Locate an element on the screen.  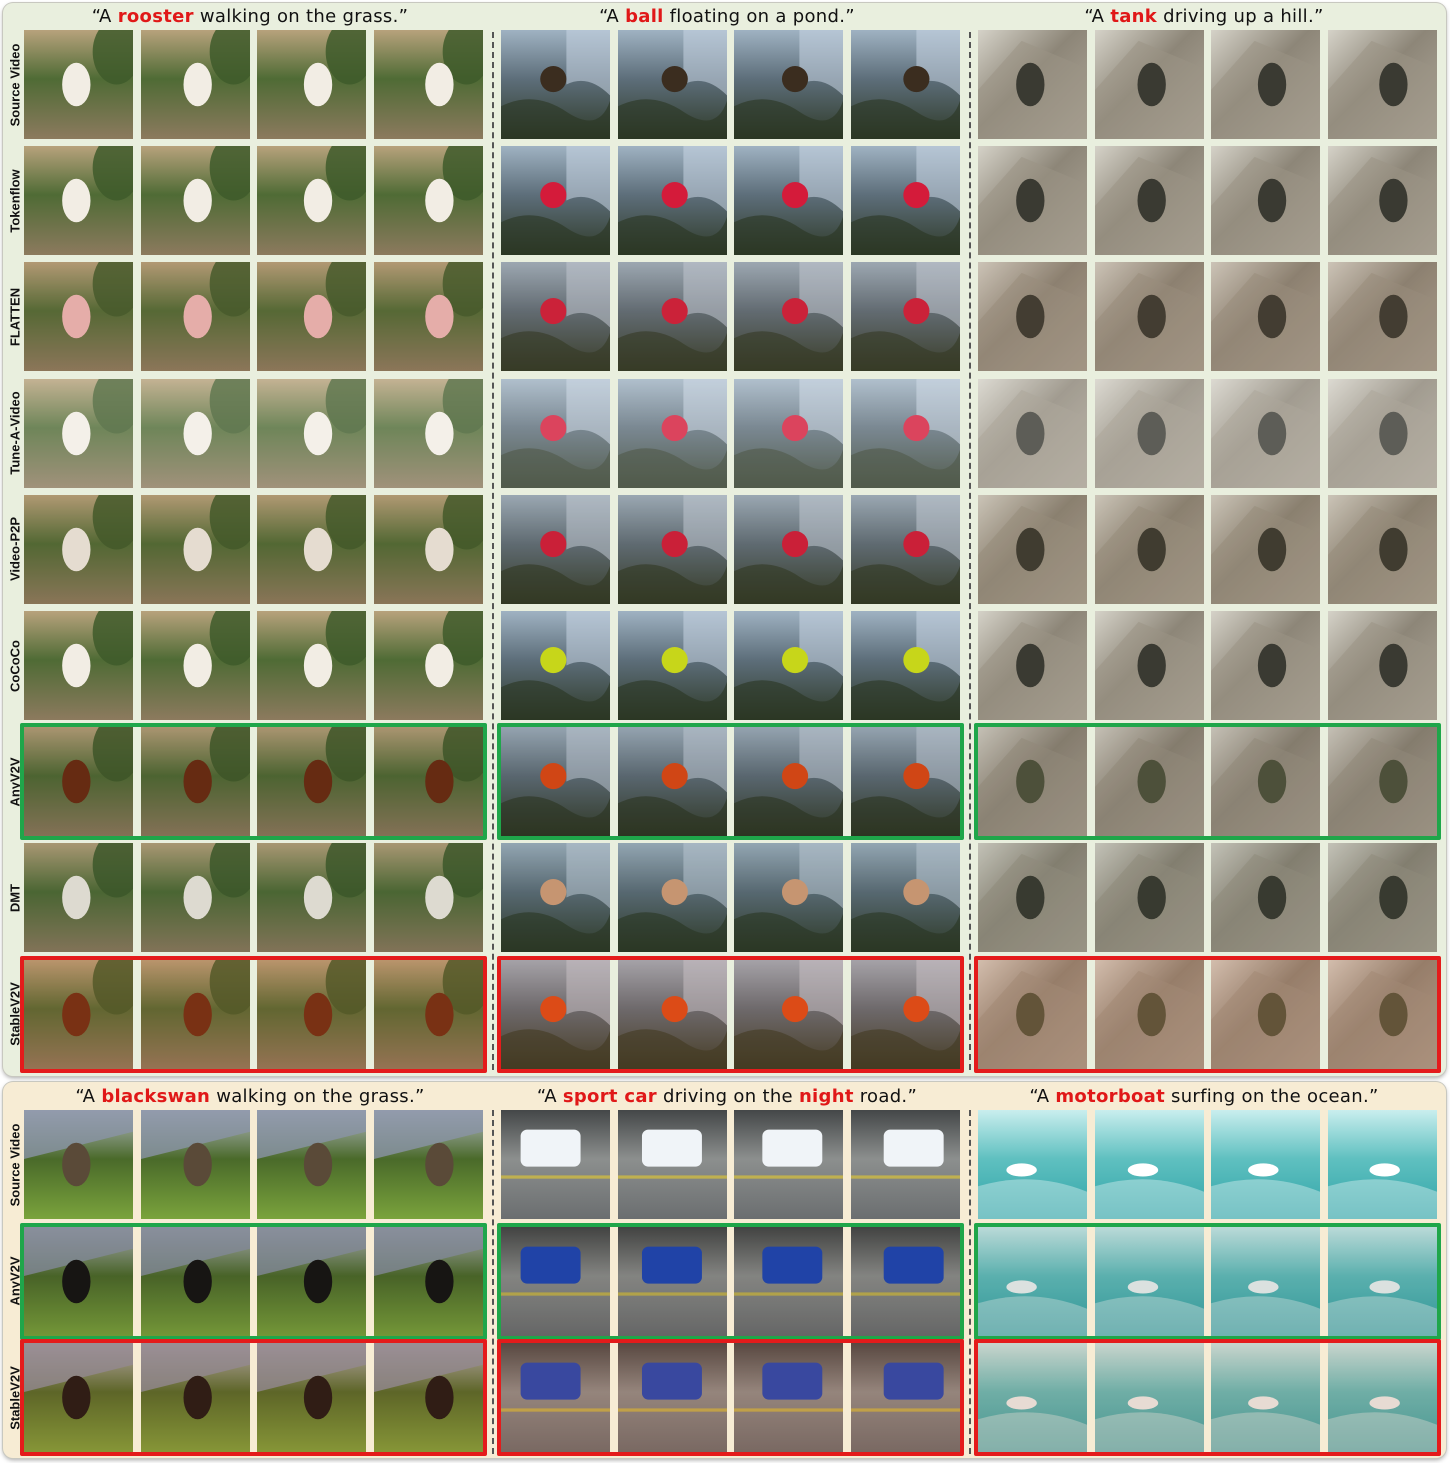
prompt-text: road.” is located at coordinates (885, 1096).